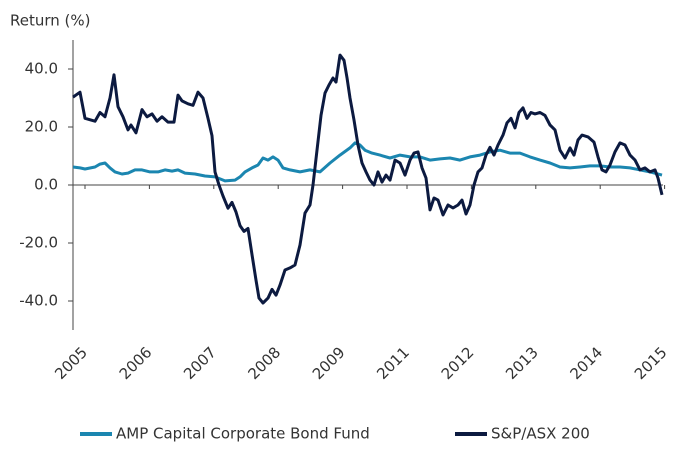  Describe the element at coordinates (136, 363) in the screenshot. I see `x-tick-label: 2006` at that location.